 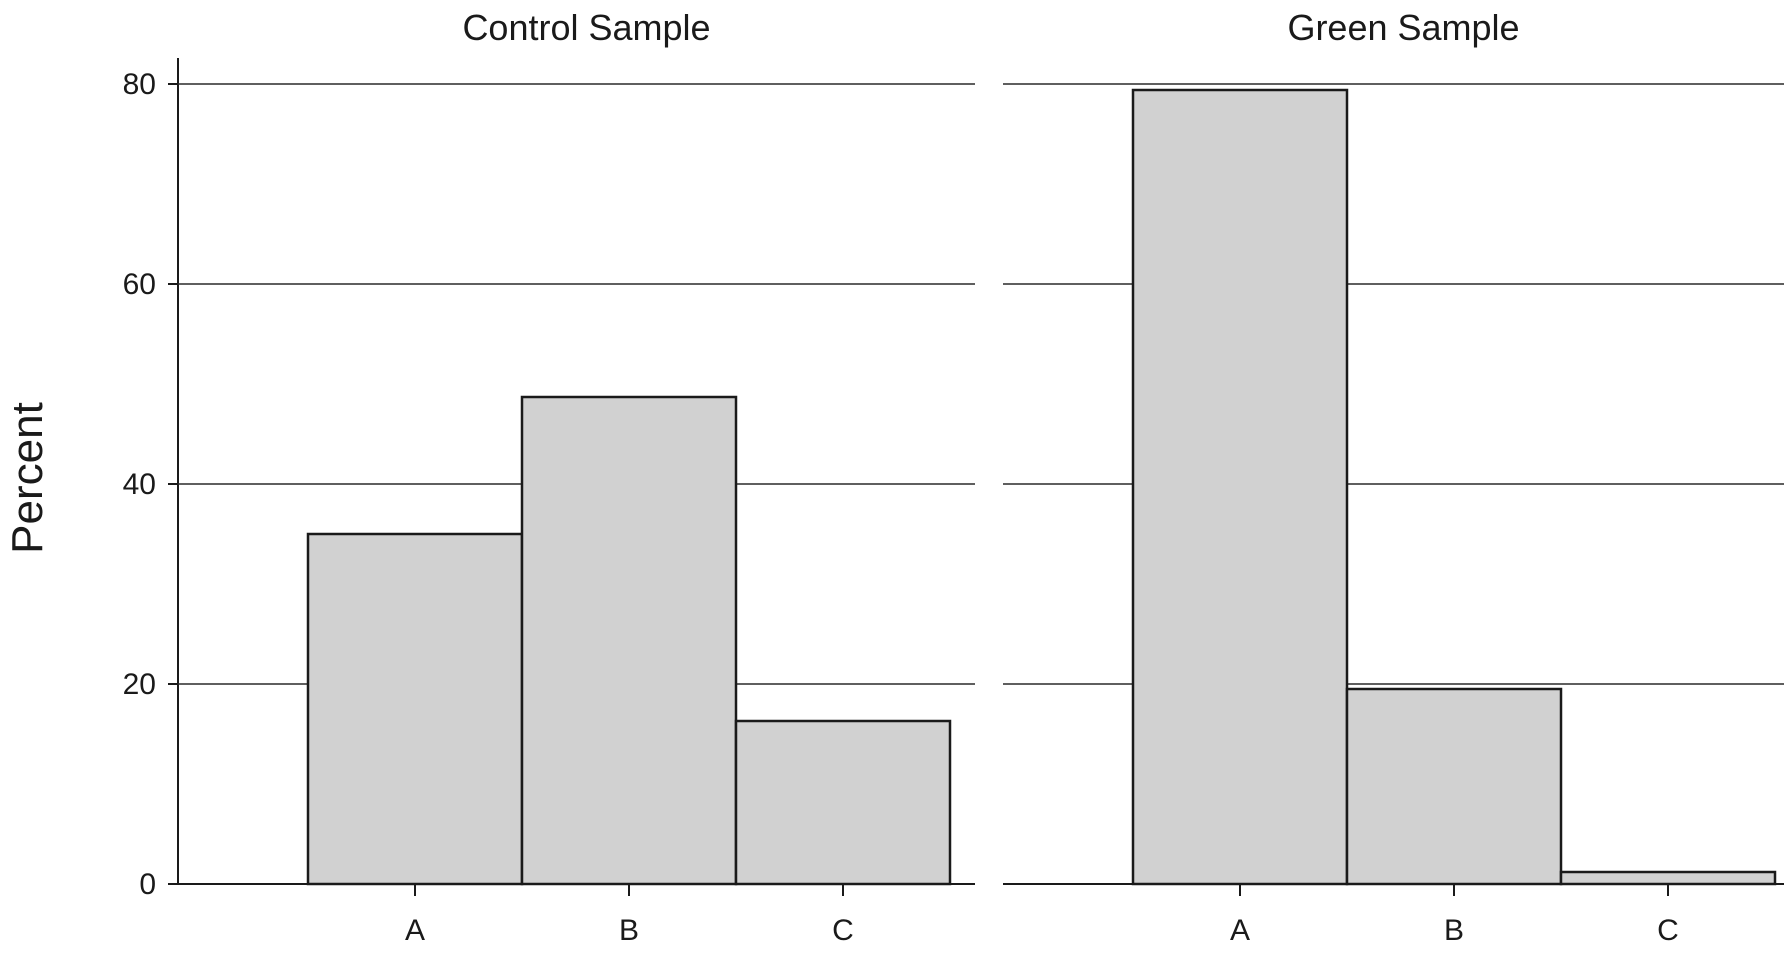 I want to click on y-axis: 0 20 40 60 80, so click(x=151, y=479).